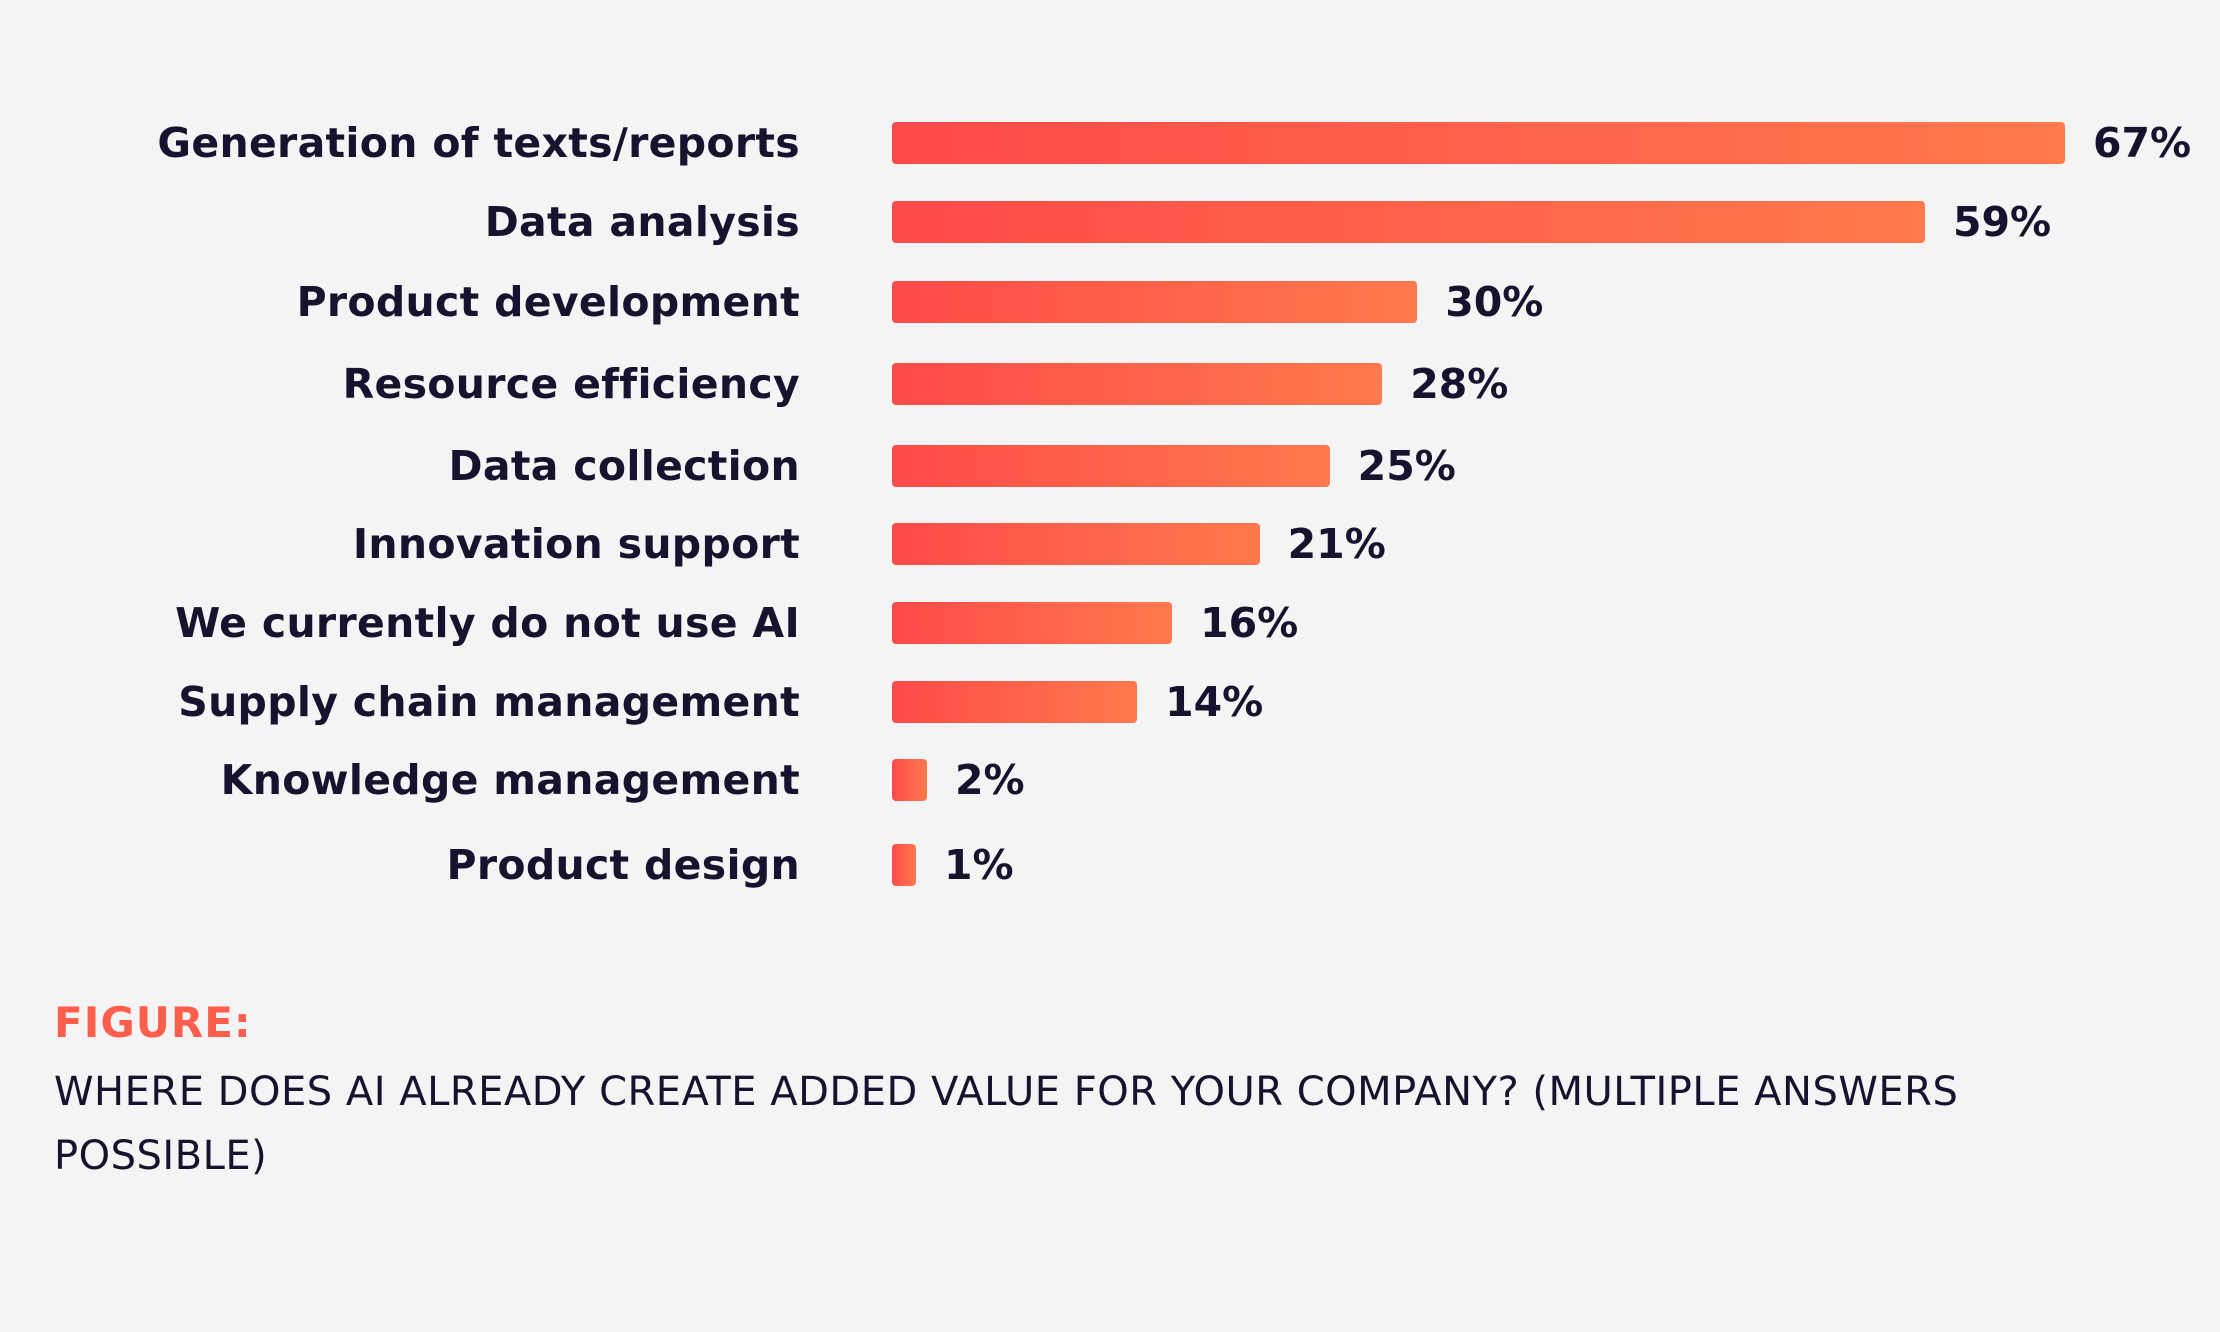 The image size is (2220, 1332). I want to click on value-label: 21%, so click(1336, 544).